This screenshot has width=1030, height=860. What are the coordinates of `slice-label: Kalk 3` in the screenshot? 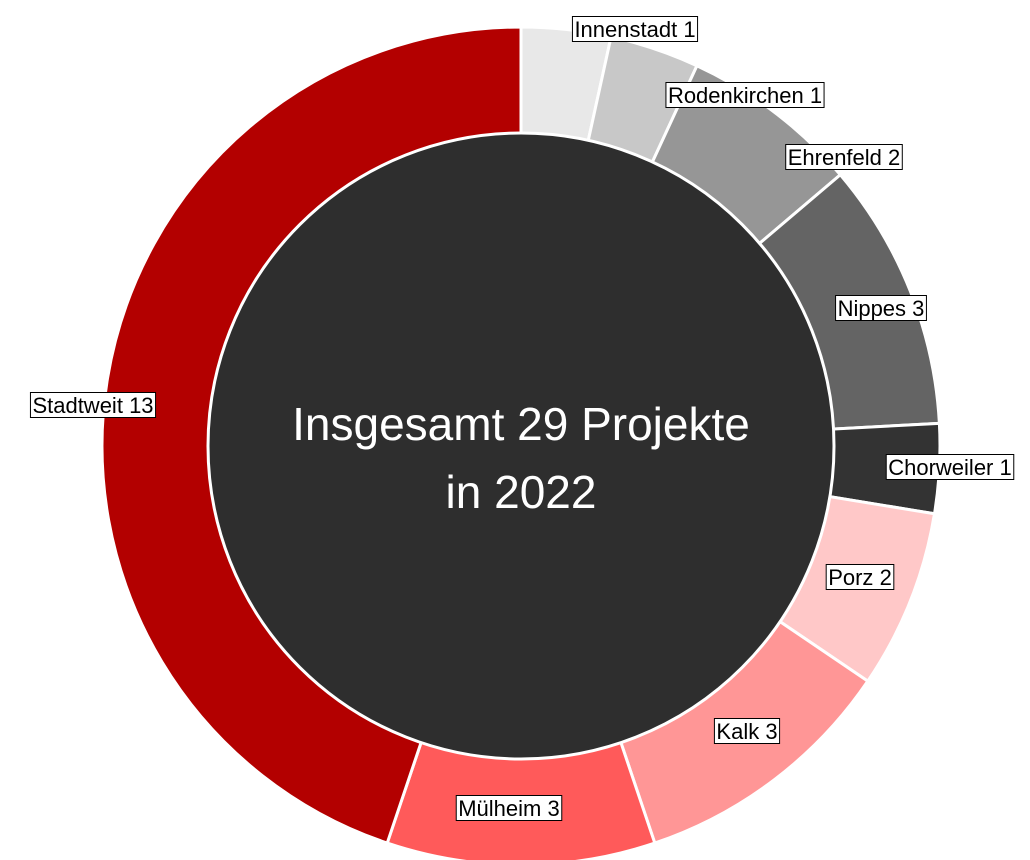 It's located at (747, 731).